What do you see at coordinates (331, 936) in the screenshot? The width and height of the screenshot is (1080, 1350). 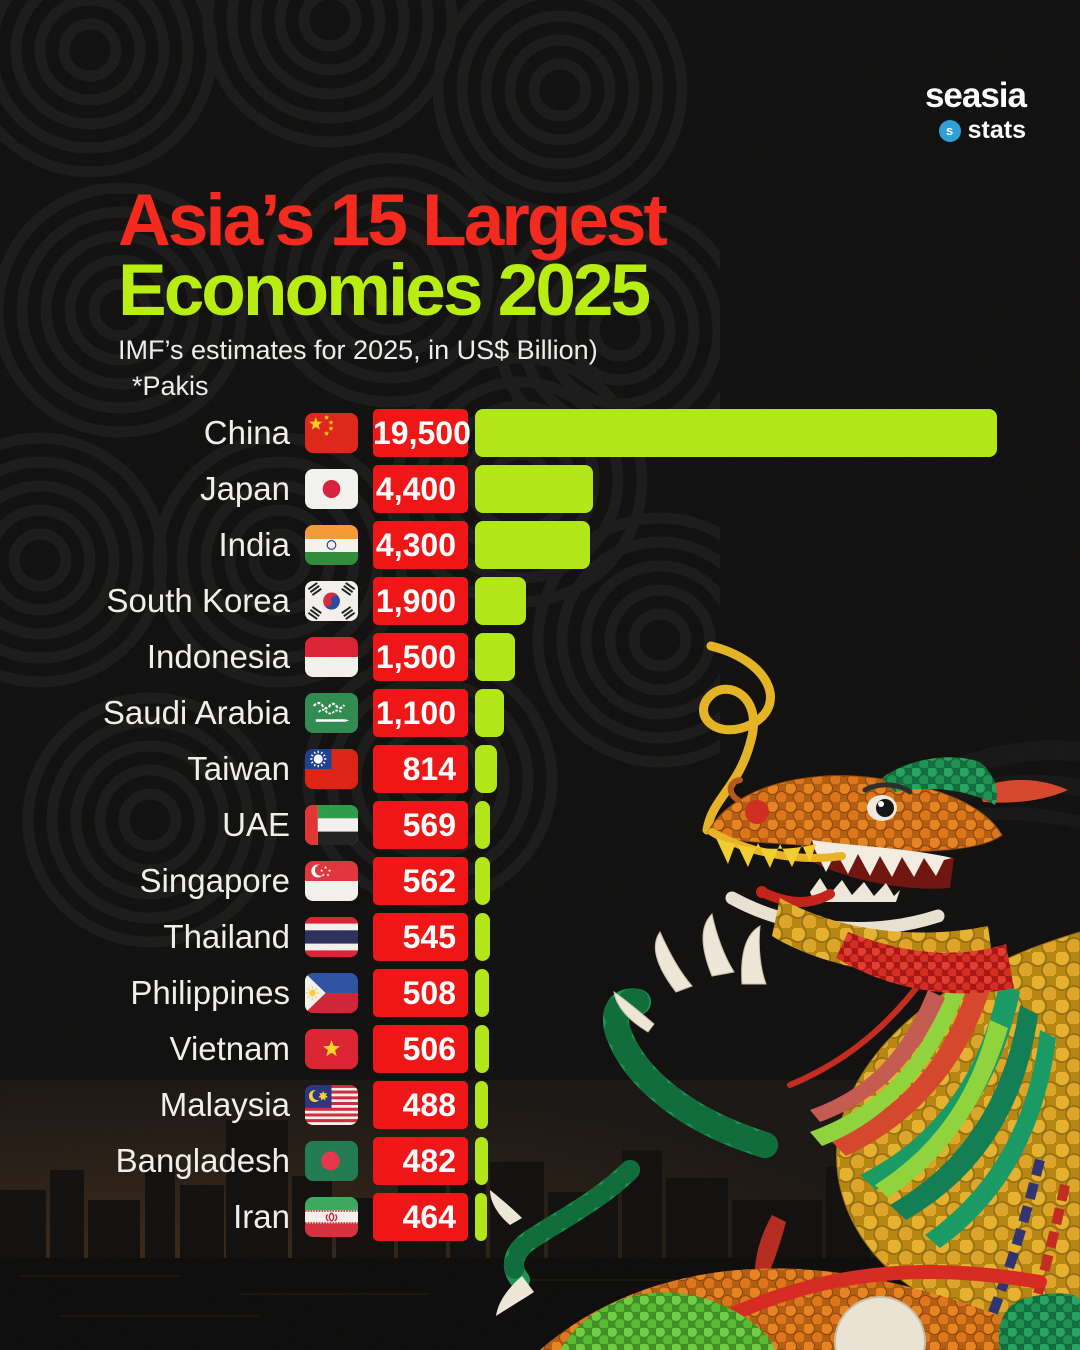 I see `flag-th-icon` at bounding box center [331, 936].